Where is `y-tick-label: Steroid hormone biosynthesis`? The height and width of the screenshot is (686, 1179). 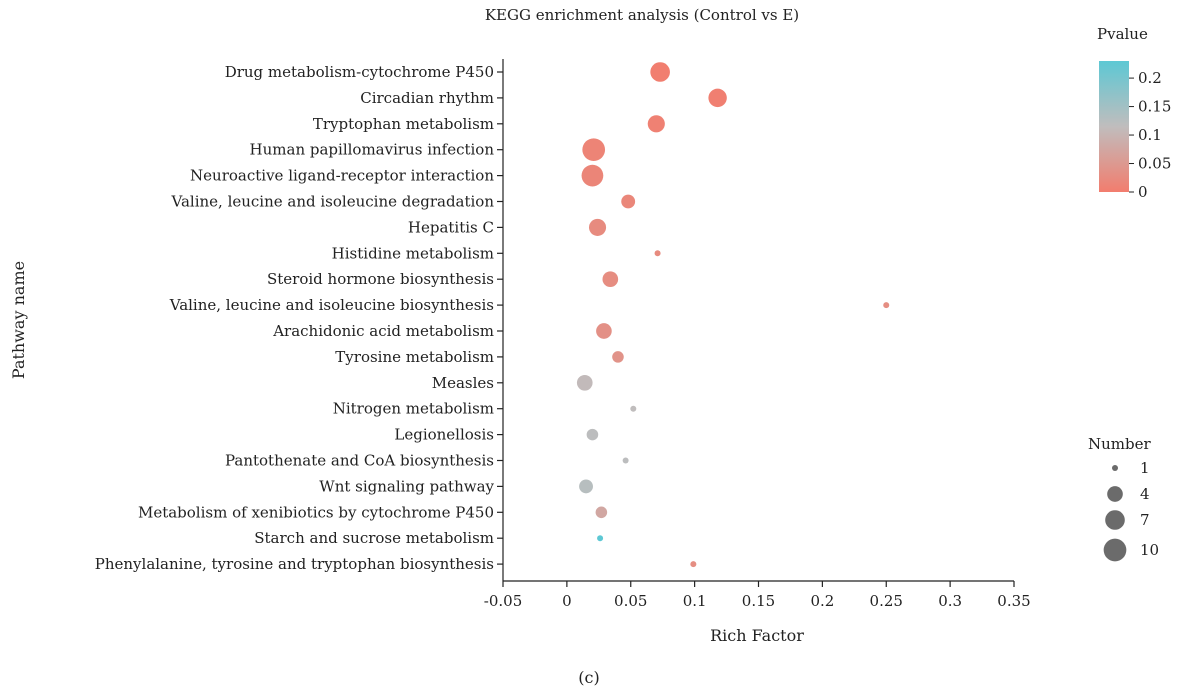 y-tick-label: Steroid hormone biosynthesis is located at coordinates (380, 279).